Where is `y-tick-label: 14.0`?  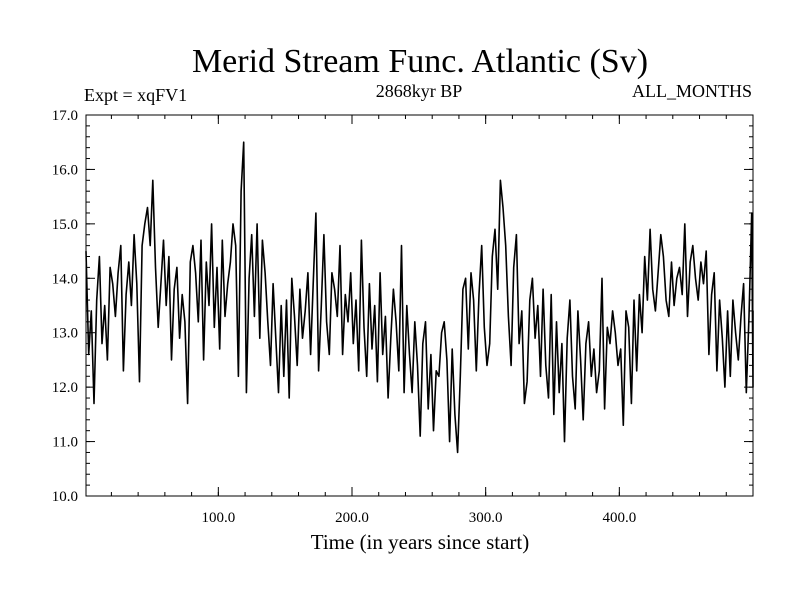 y-tick-label: 14.0 is located at coordinates (65, 279).